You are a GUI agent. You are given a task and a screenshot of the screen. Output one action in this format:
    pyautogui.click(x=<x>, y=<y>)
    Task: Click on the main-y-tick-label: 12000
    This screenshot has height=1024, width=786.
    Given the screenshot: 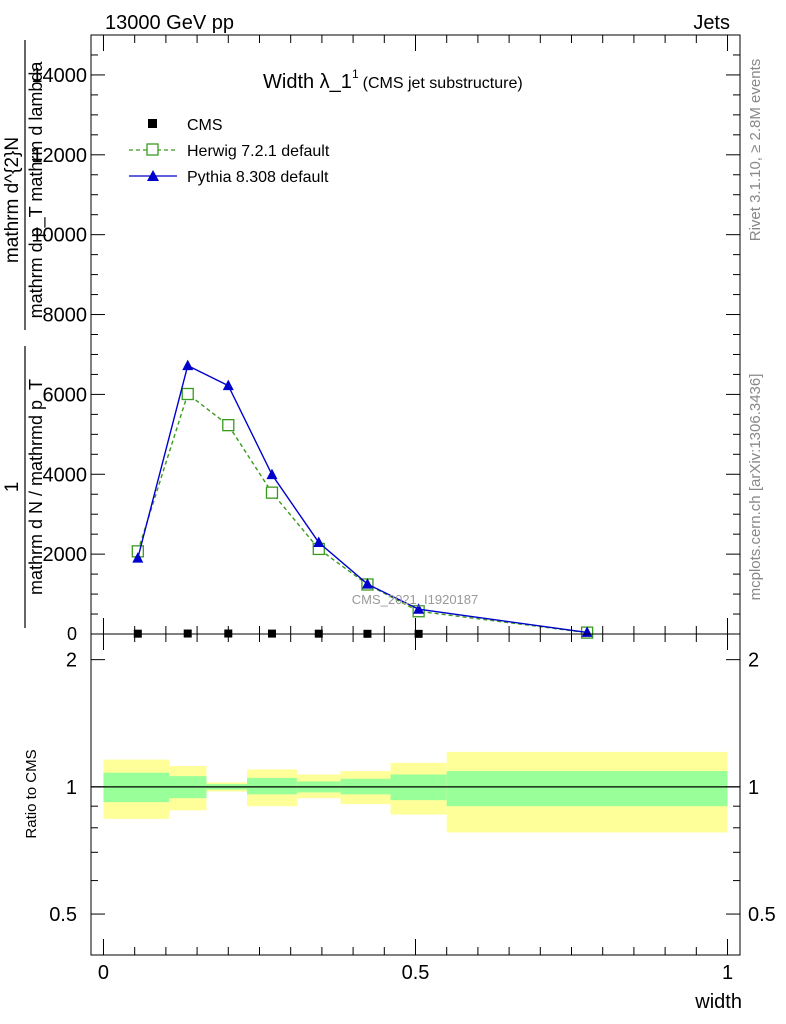 What is the action you would take?
    pyautogui.click(x=59, y=156)
    